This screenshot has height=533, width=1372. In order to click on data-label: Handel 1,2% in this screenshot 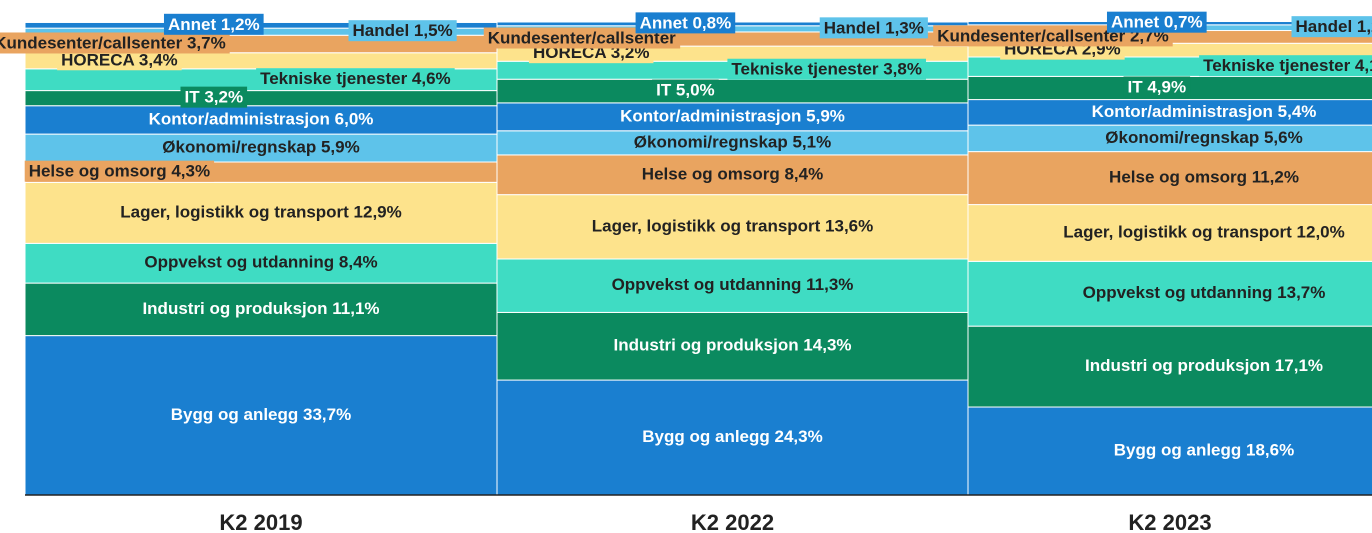, I will do `click(1334, 26)`.